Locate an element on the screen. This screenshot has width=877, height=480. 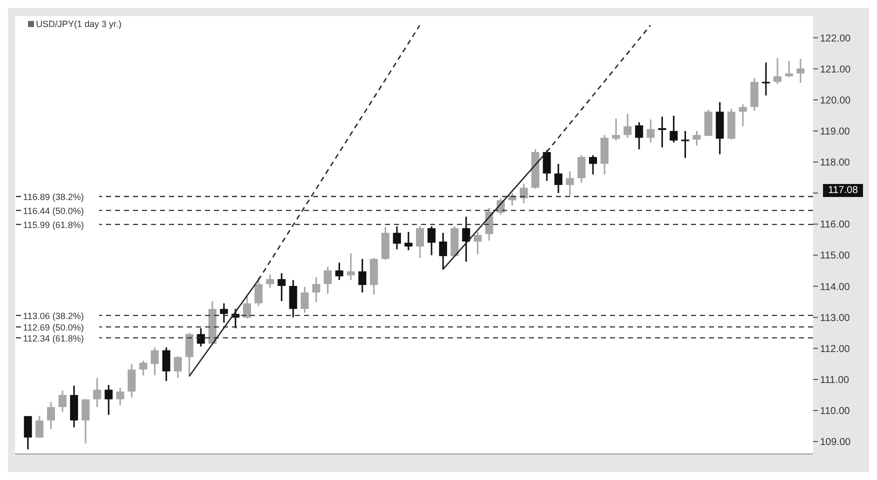
y-tick-label: 109.00 is located at coordinates (836, 442).